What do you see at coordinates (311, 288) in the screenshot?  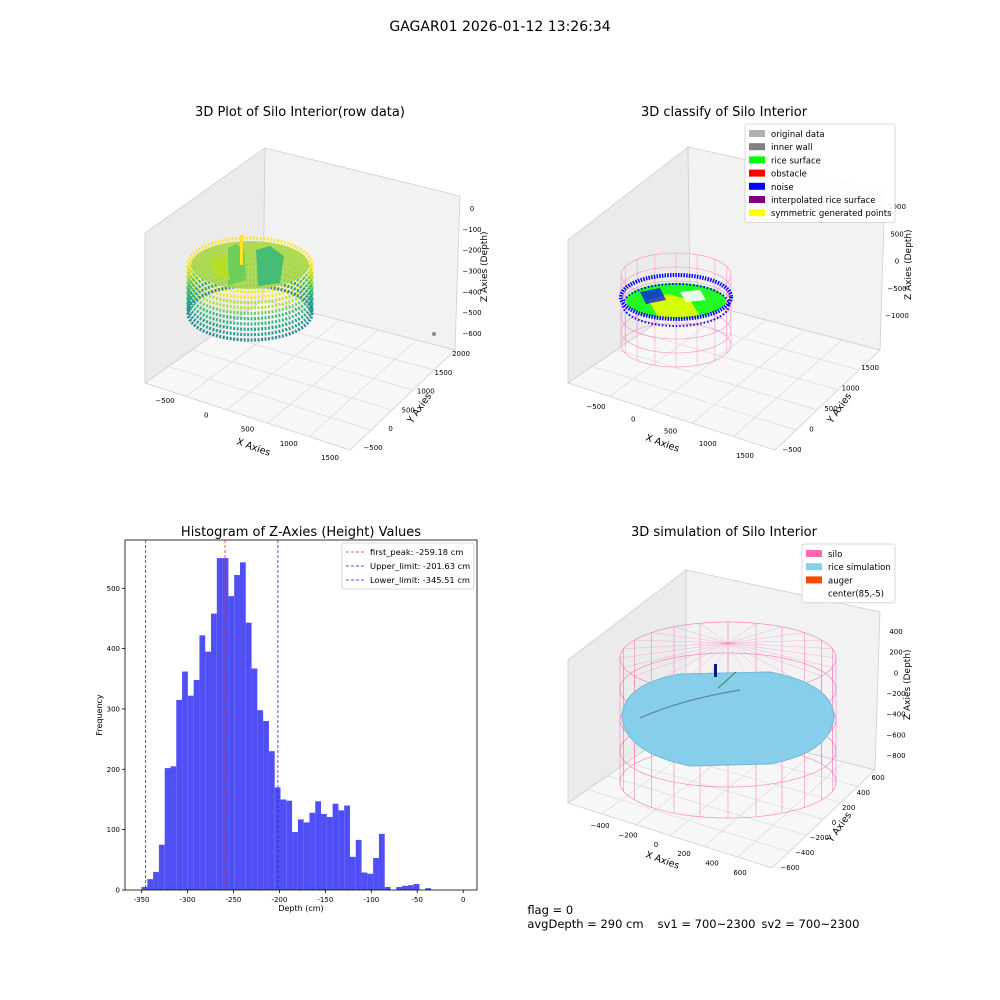 I see `scatter-points` at bounding box center [311, 288].